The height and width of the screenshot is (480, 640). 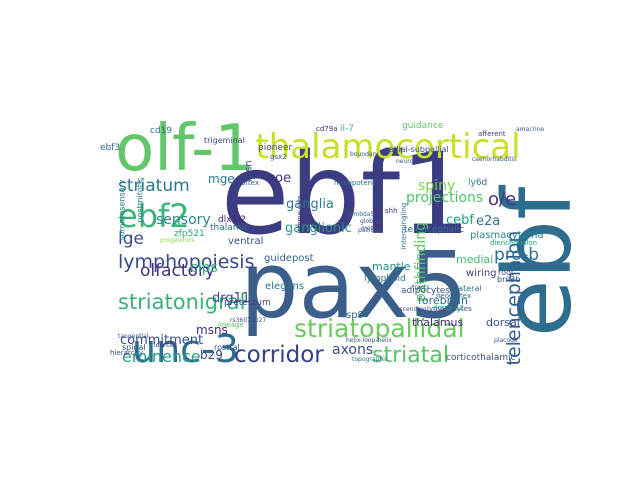 What do you see at coordinates (284, 286) in the screenshot?
I see `cloud-word: elegans` at bounding box center [284, 286].